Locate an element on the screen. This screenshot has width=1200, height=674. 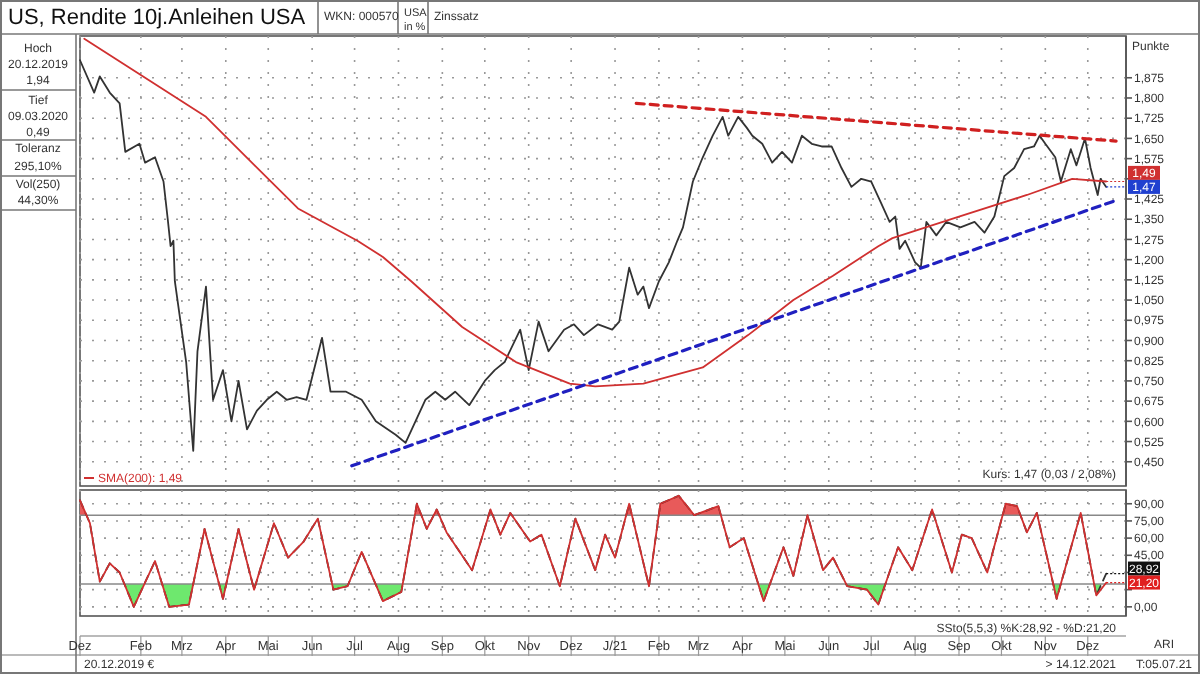
chart-title: US, Rendite 10j.Anleihen USA is located at coordinates (157, 18).